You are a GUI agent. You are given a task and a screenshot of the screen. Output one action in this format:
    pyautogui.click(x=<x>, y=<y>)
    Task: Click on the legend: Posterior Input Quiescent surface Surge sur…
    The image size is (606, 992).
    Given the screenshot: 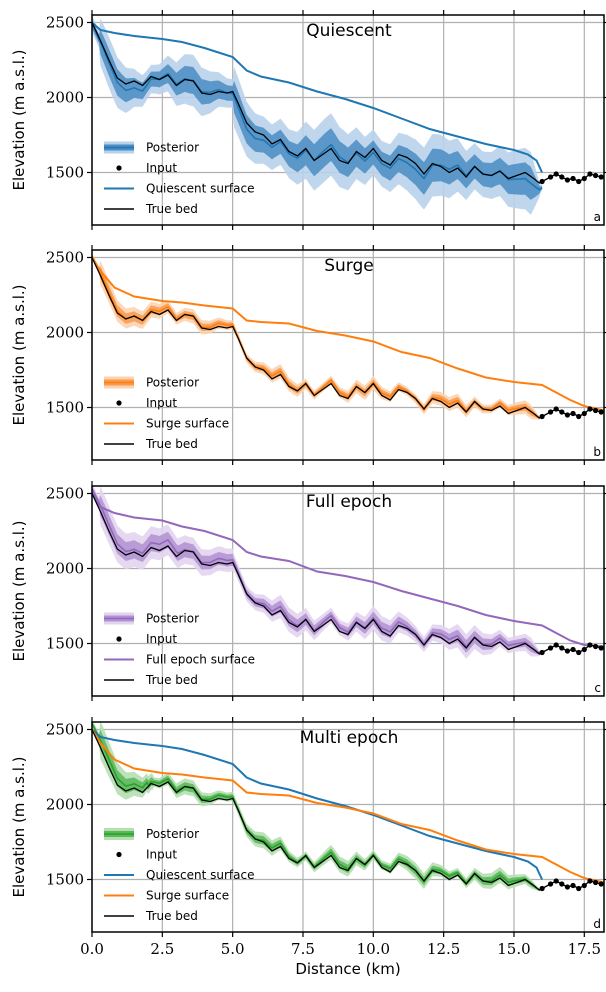 What is the action you would take?
    pyautogui.click(x=179, y=875)
    